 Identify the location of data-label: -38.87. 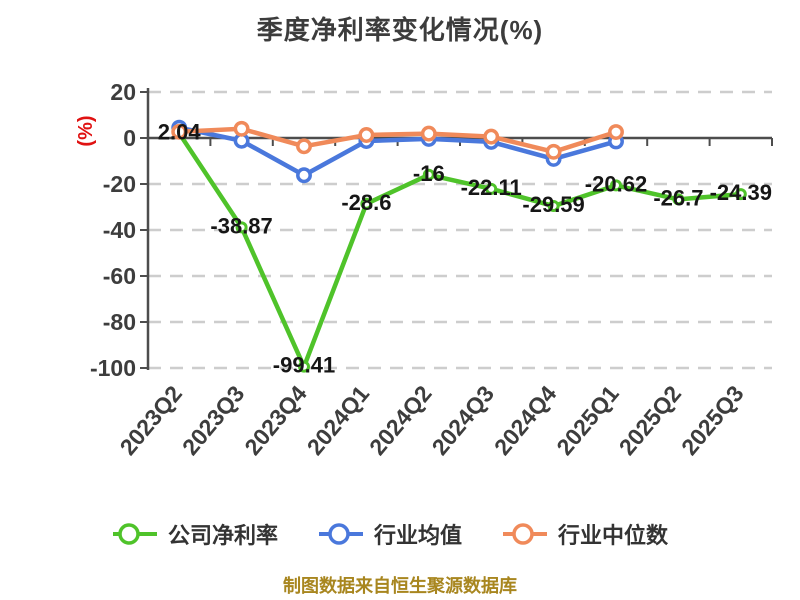
(241, 225).